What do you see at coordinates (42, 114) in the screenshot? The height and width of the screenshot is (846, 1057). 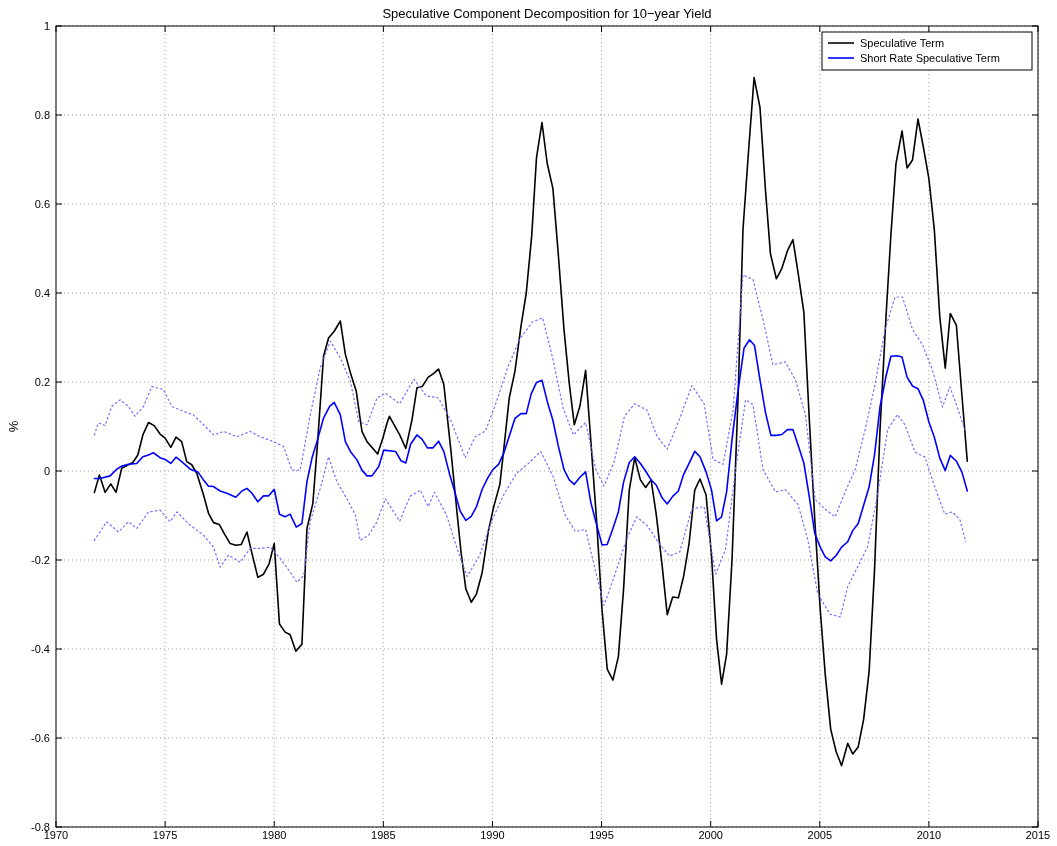 I see `y-tick-label: 0.8` at bounding box center [42, 114].